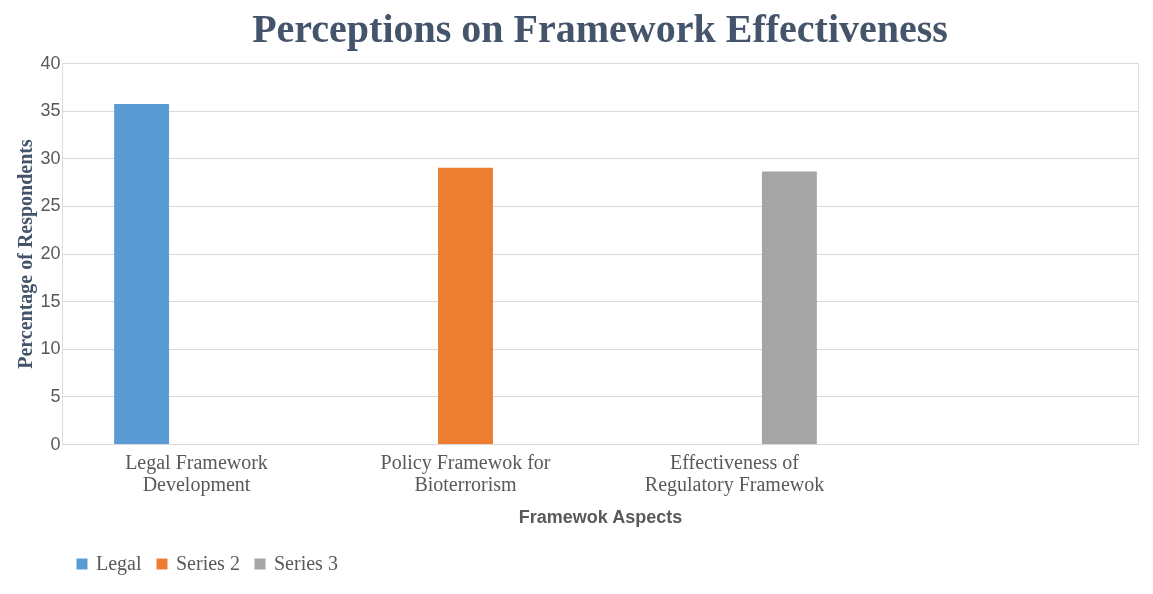 The image size is (1153, 594). What do you see at coordinates (50, 348) in the screenshot?
I see `y-tick-label: 10` at bounding box center [50, 348].